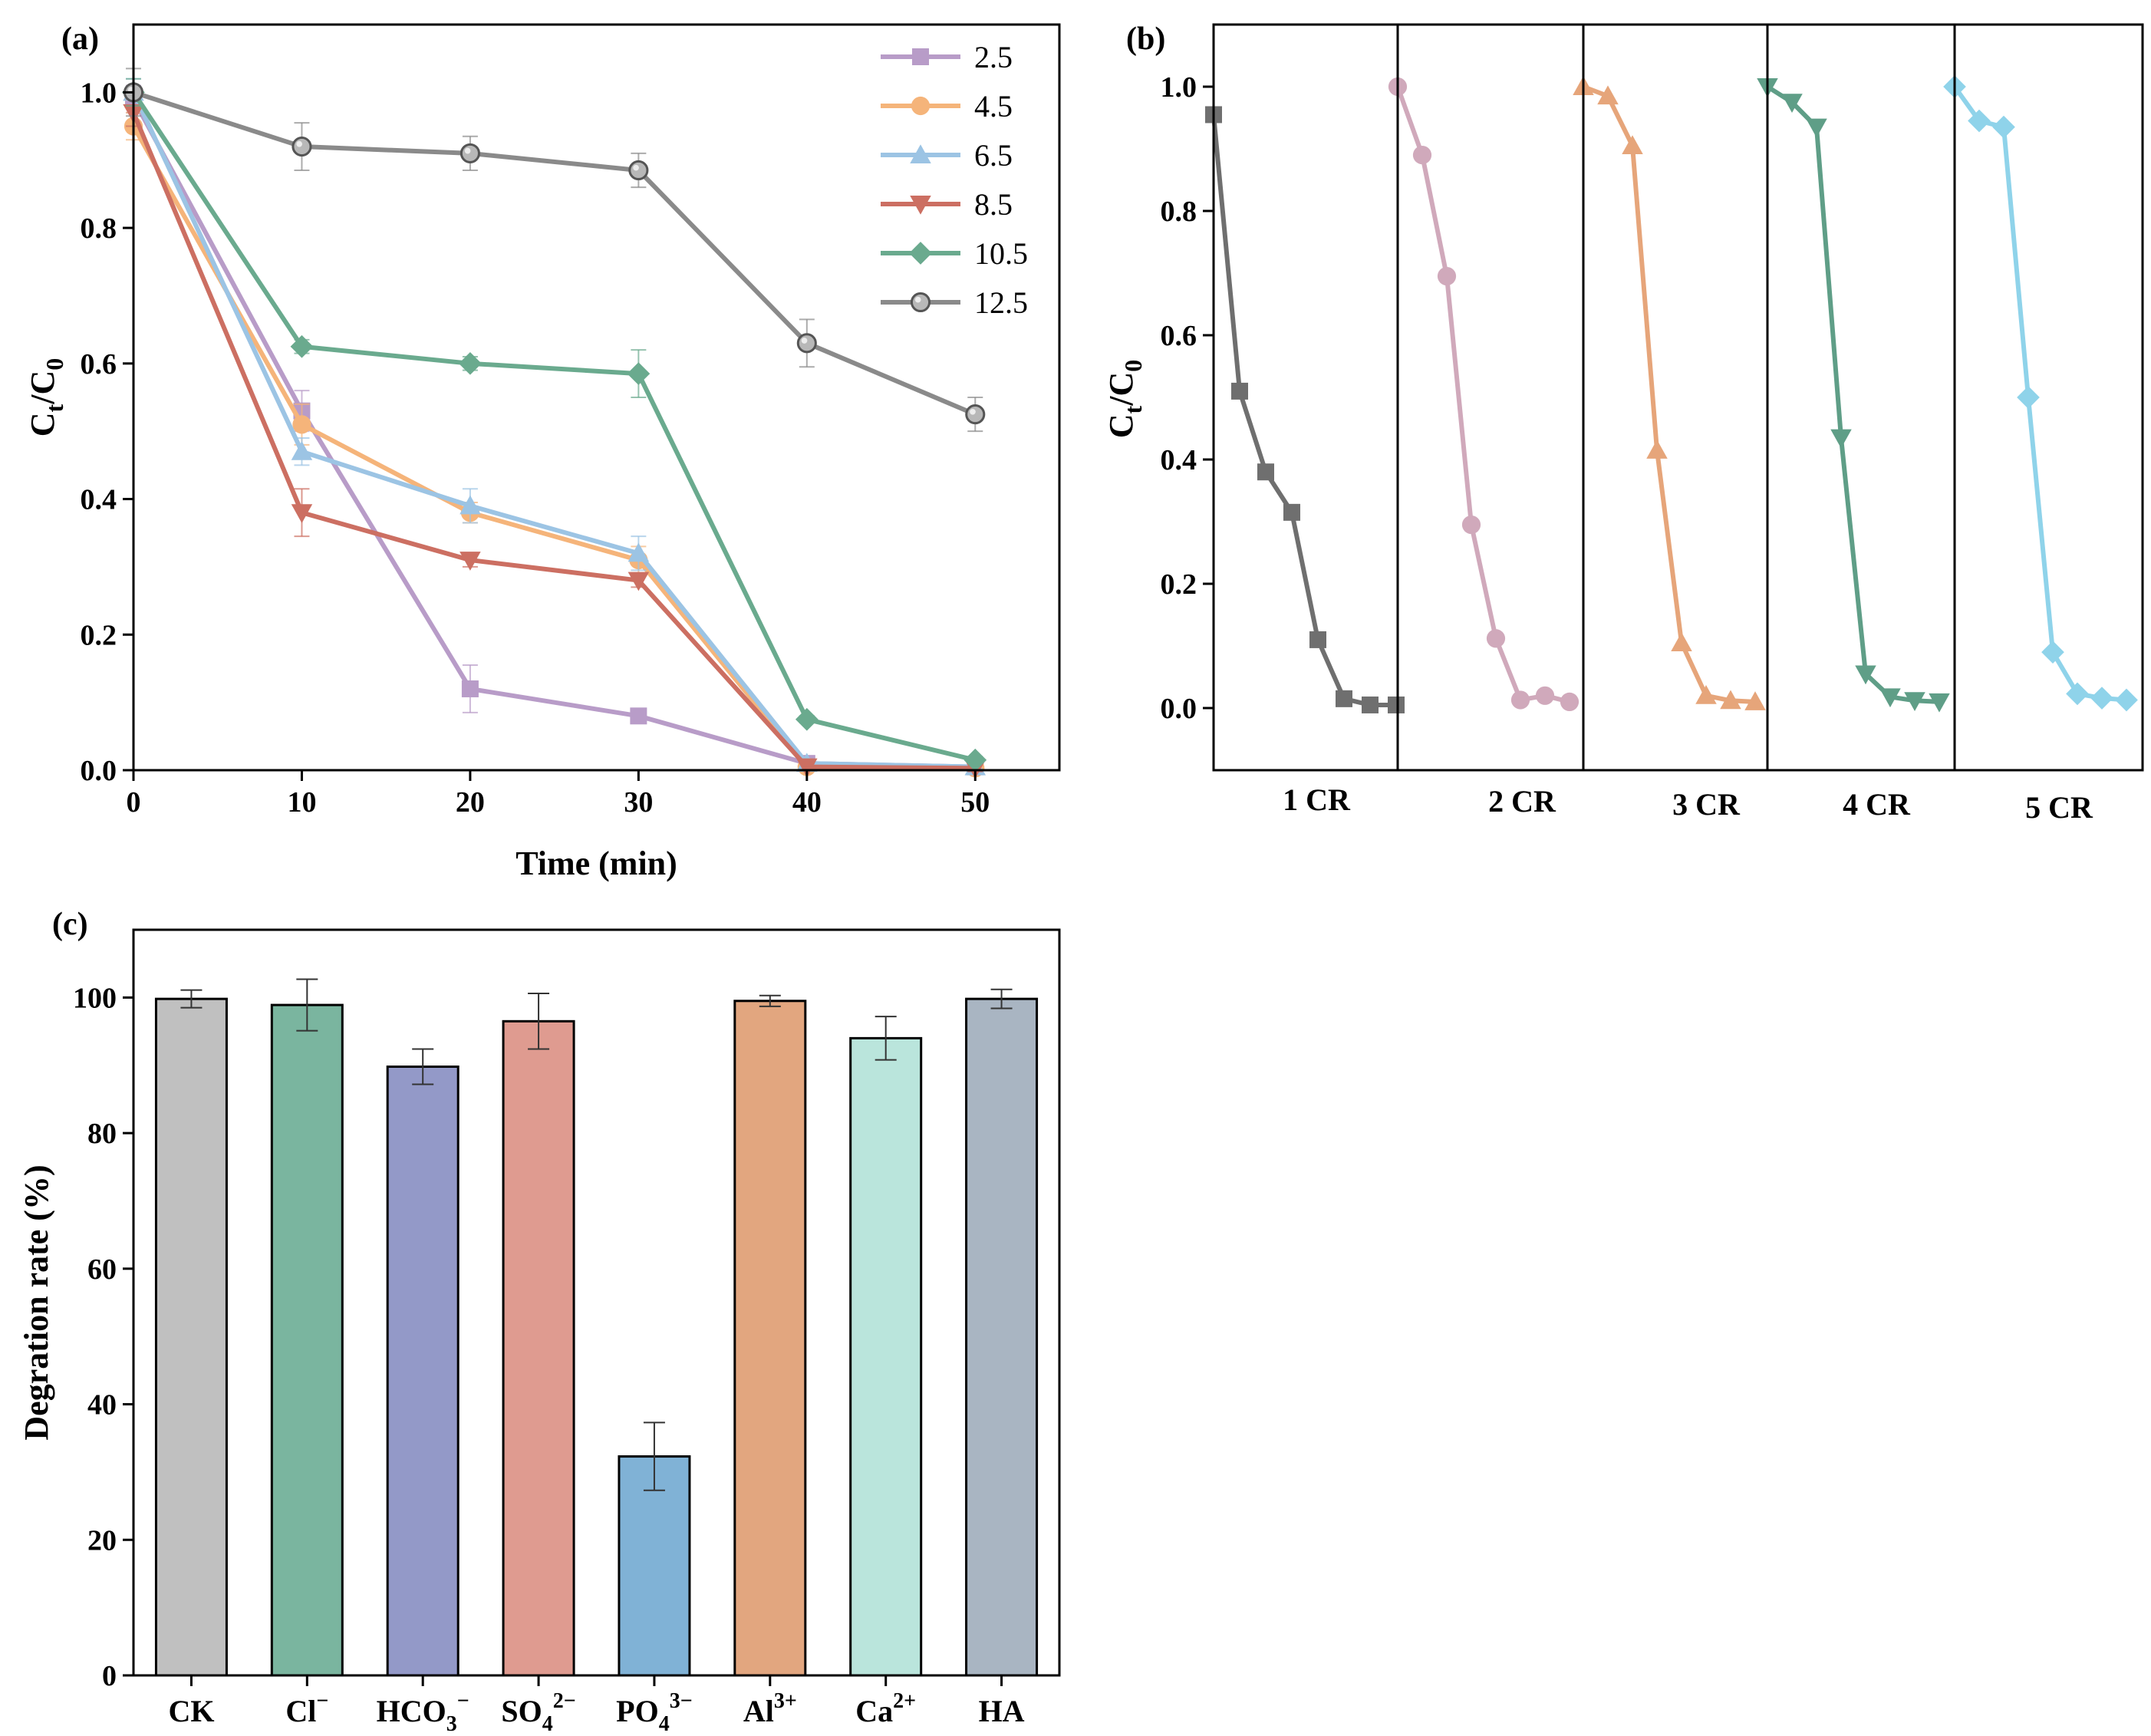  Describe the element at coordinates (1001, 302) in the screenshot. I see `legend-label: 12.5` at that location.